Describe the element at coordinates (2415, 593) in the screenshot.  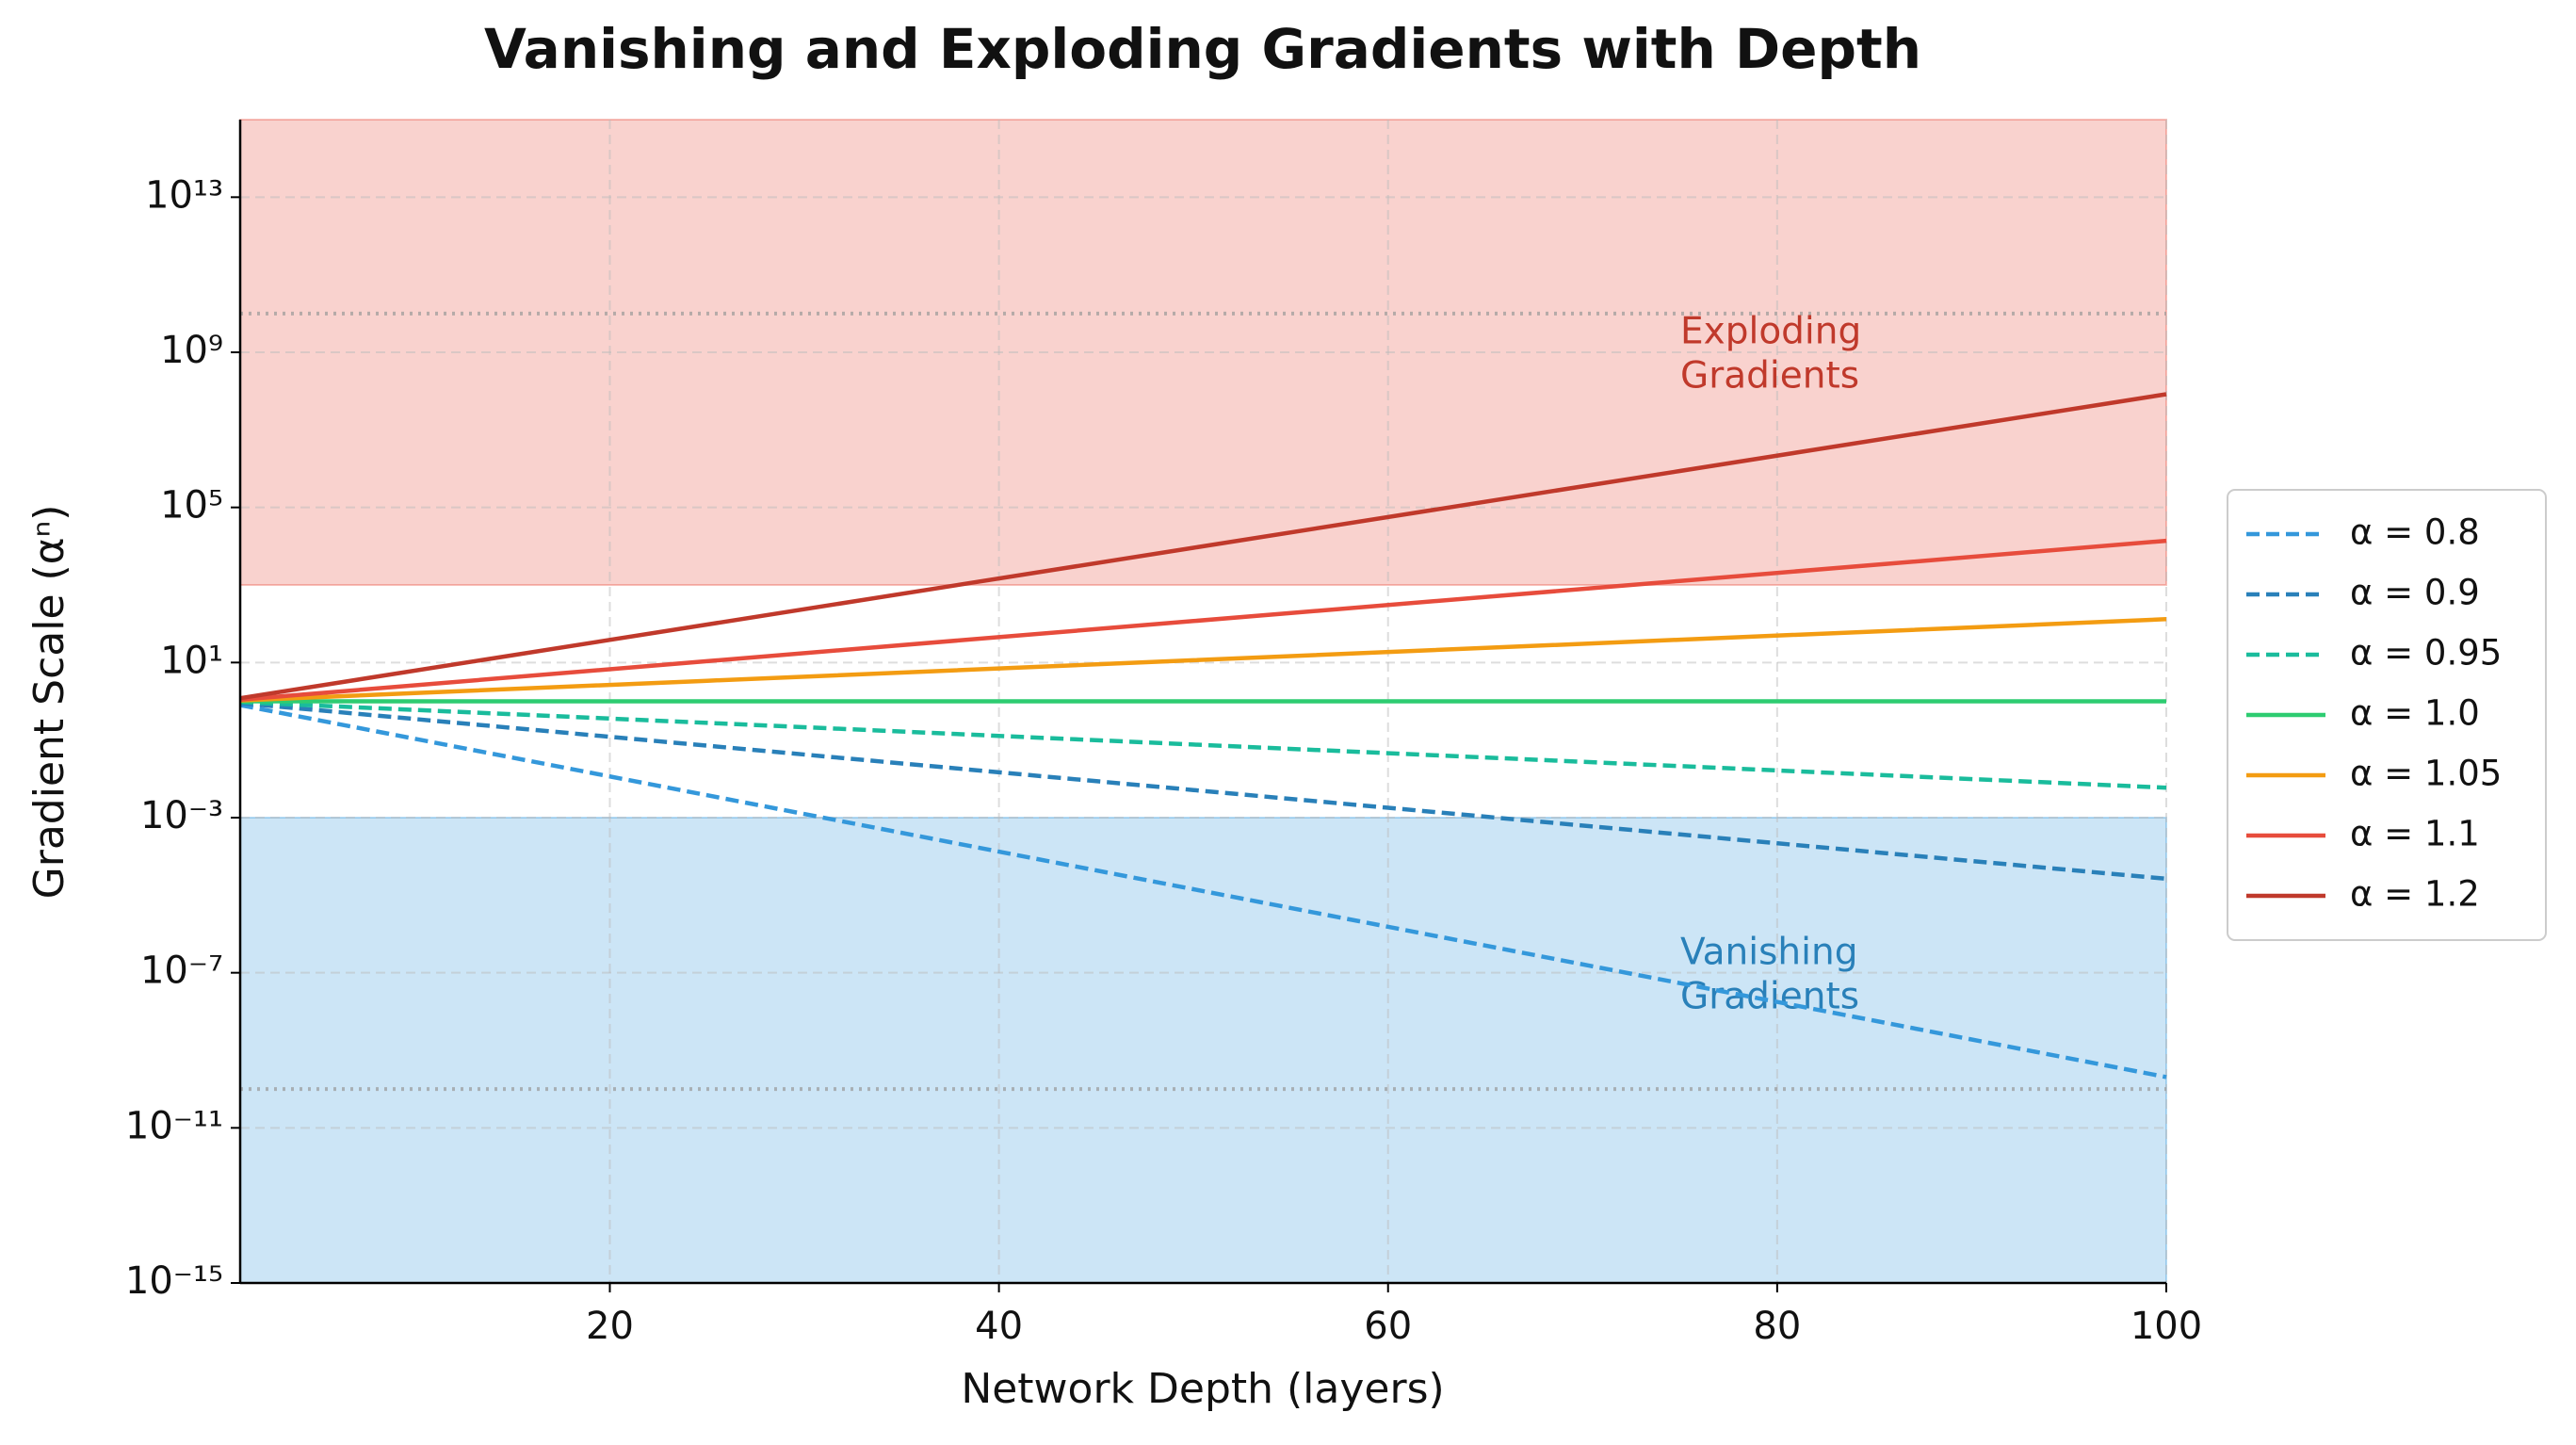
I see `legend-label: α = 0.9` at that location.